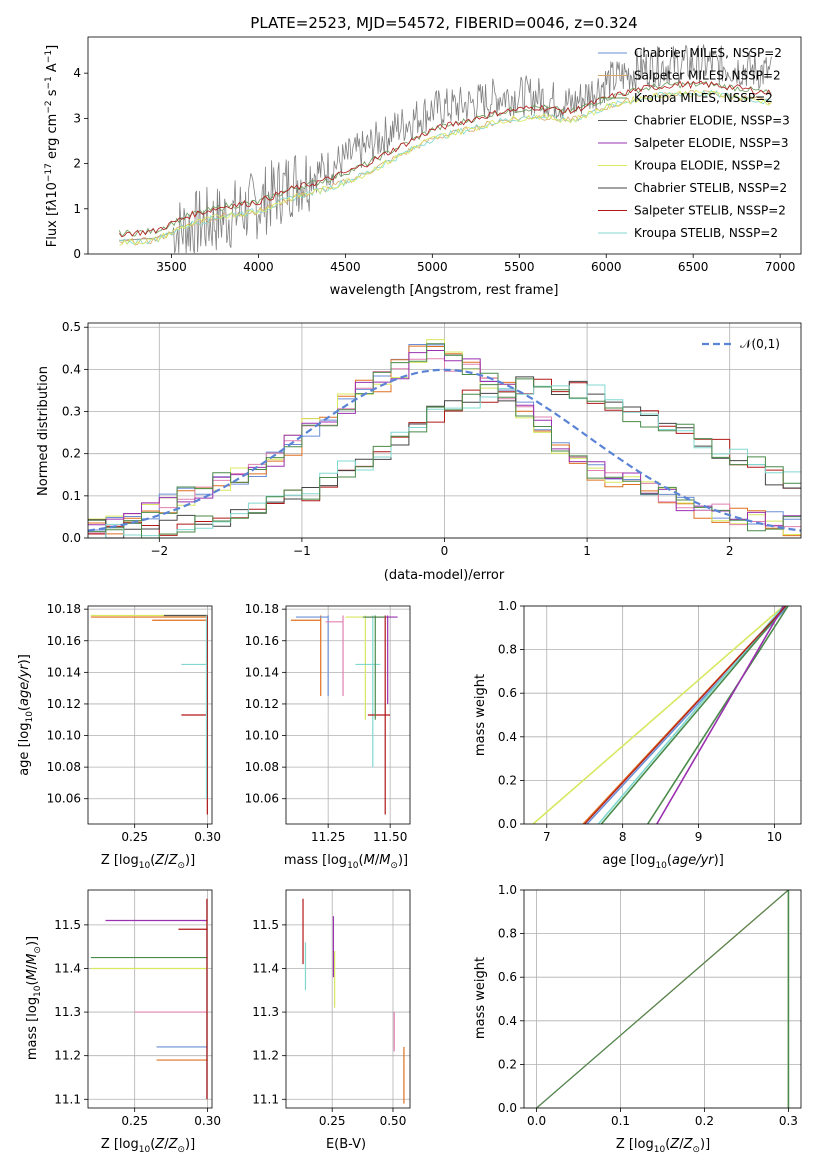  What do you see at coordinates (265, 968) in the screenshot?
I see `y-tick-label: 11.4` at bounding box center [265, 968].